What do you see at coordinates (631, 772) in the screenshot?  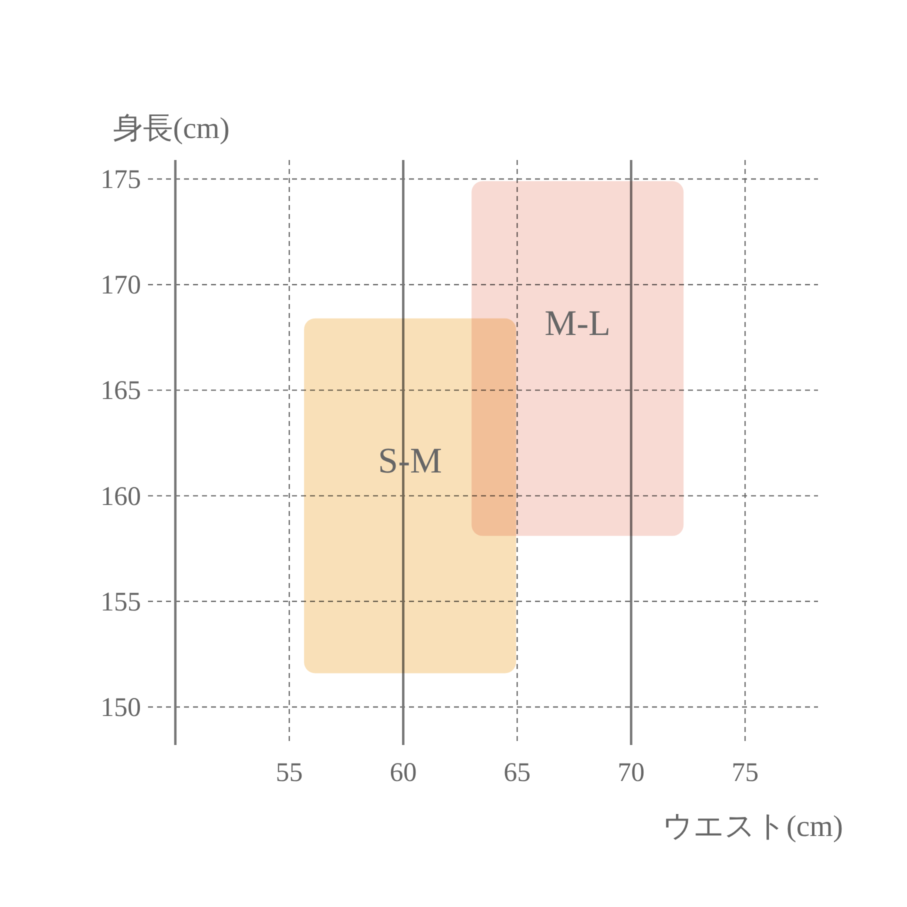 I see `x-tick-label: 70` at bounding box center [631, 772].